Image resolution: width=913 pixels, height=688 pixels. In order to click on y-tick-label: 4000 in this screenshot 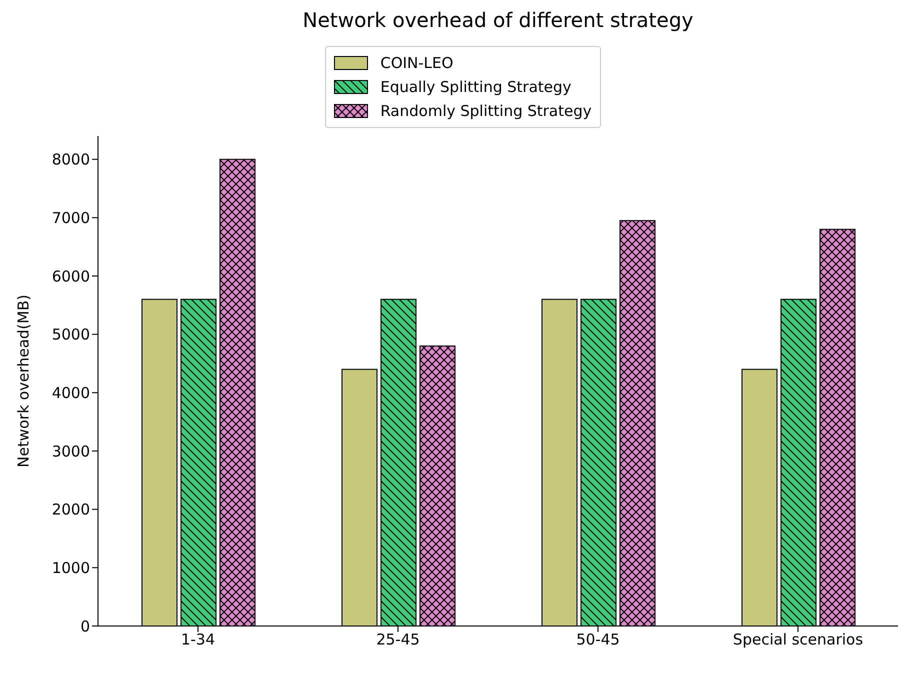, I will do `click(71, 393)`.